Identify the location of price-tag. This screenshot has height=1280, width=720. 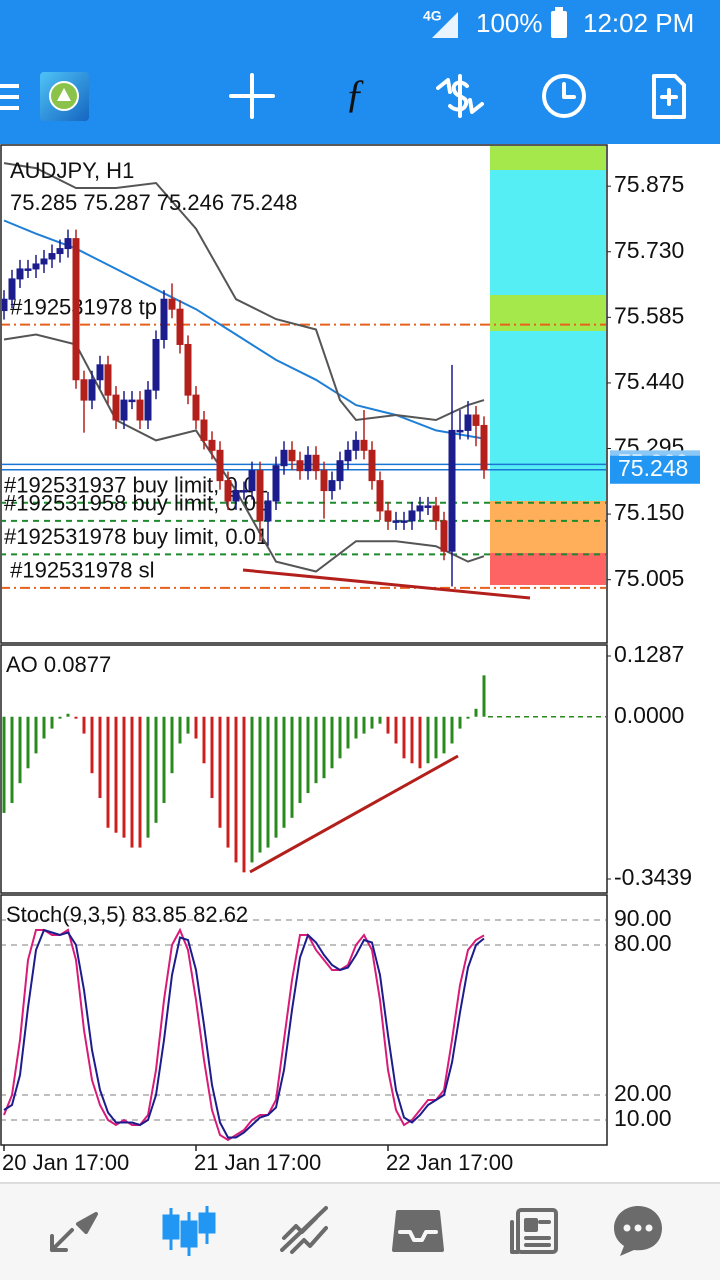
(655, 469).